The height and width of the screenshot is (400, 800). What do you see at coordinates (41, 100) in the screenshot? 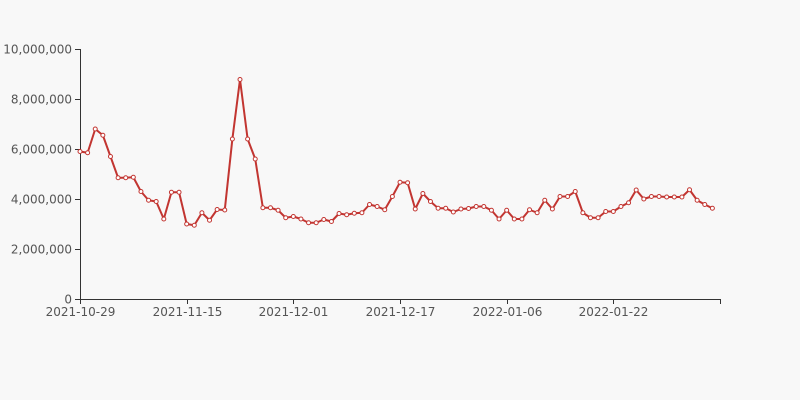
I see `y-tick-label: 8,000,000` at bounding box center [41, 100].